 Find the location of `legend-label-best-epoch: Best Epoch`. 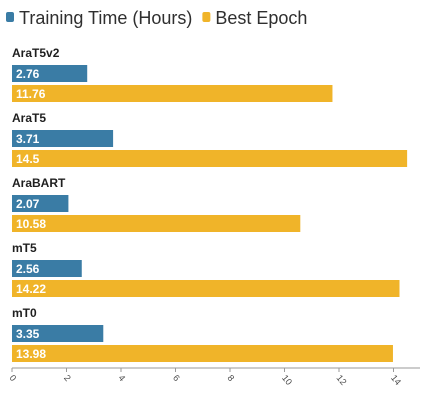

legend-label-best-epoch: Best Epoch is located at coordinates (261, 18).